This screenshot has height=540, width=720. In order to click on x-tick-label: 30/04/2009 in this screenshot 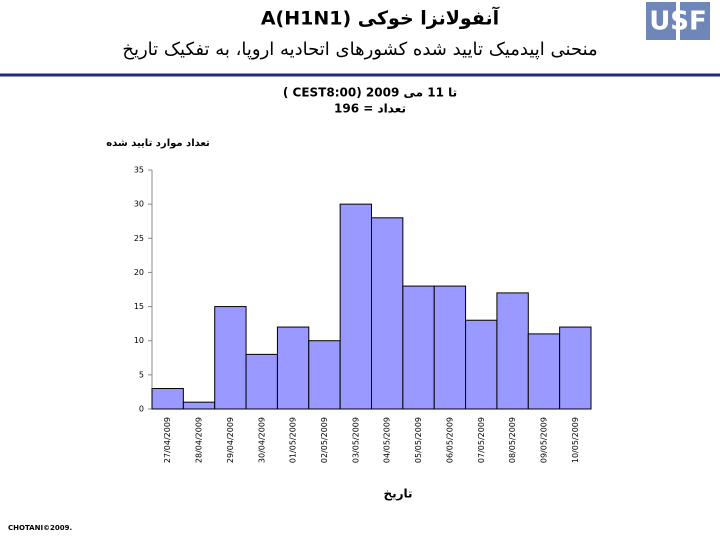, I will do `click(261, 440)`.